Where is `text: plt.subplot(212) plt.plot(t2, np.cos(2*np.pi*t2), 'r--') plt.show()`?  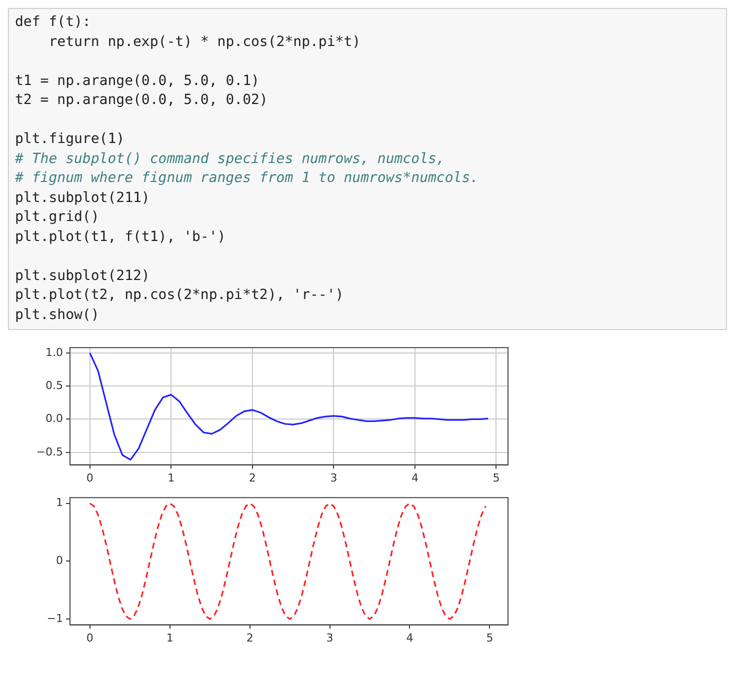 text: plt.subplot(212) plt.plot(t2, np.cos(2*np.pi*t2), 'r--') plt.show() is located at coordinates (180, 295).